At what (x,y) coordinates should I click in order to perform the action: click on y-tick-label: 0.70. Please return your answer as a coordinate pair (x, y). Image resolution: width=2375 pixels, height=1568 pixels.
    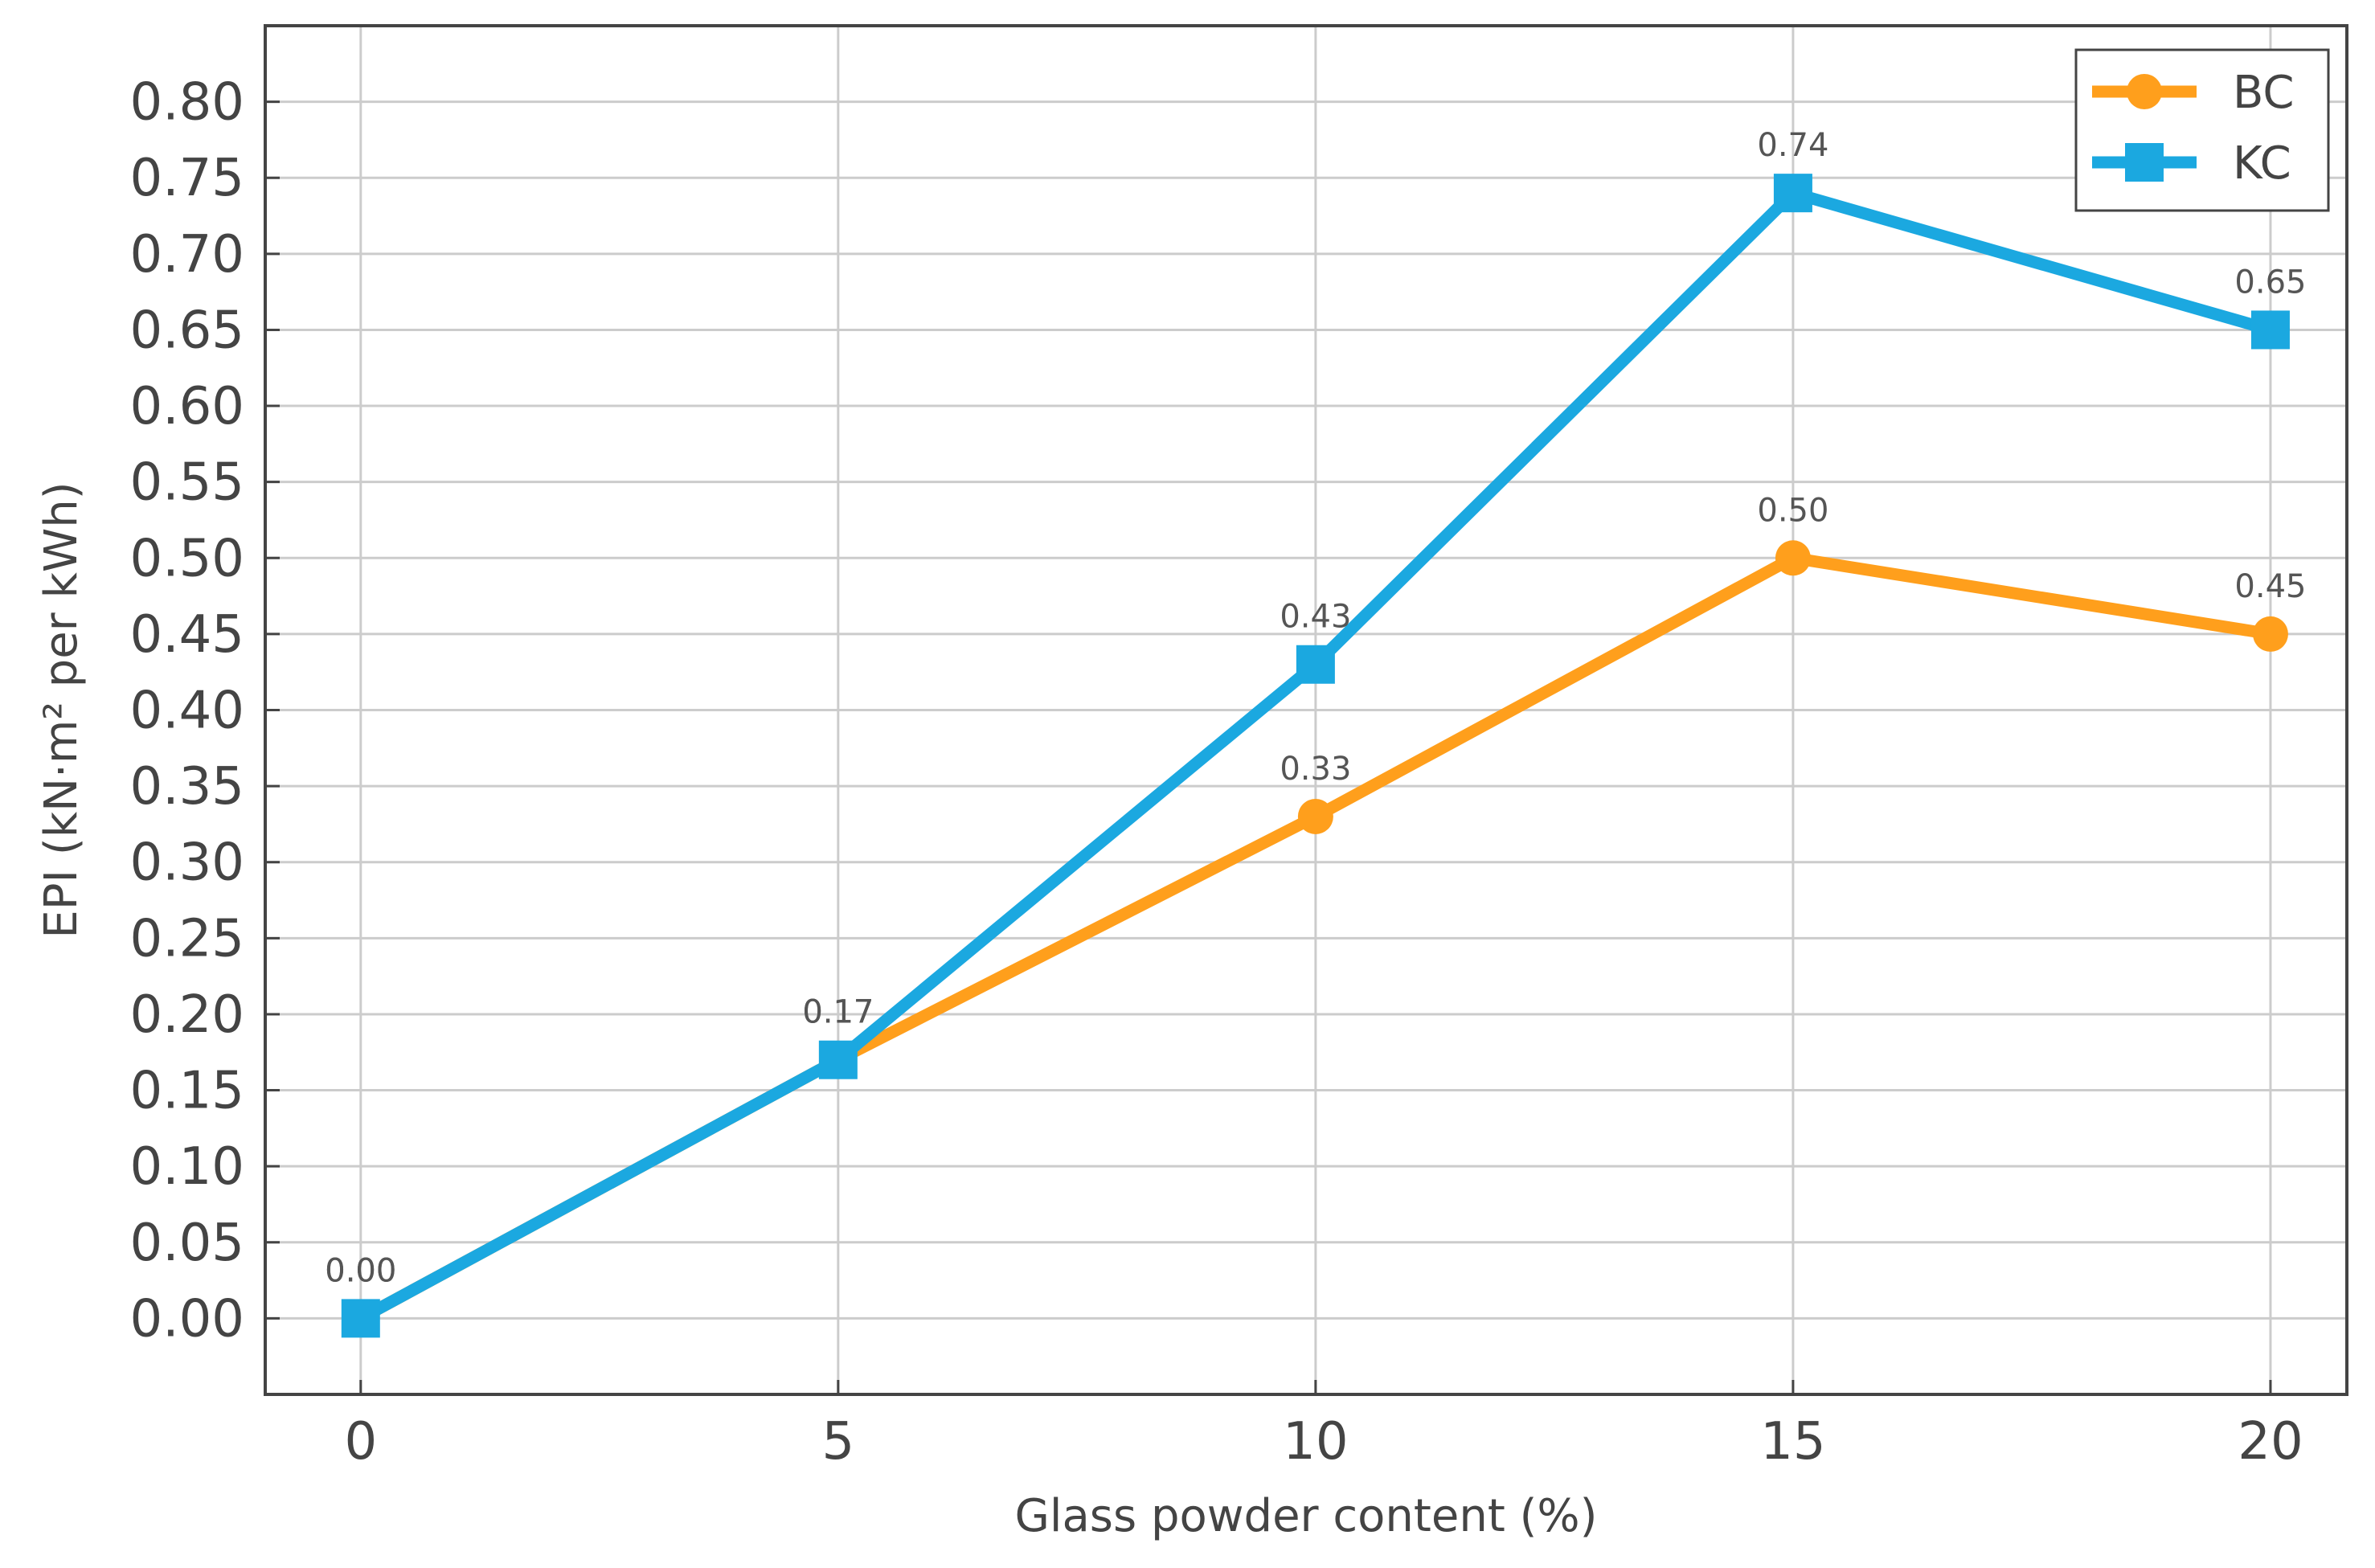
    Looking at the image, I should click on (187, 255).